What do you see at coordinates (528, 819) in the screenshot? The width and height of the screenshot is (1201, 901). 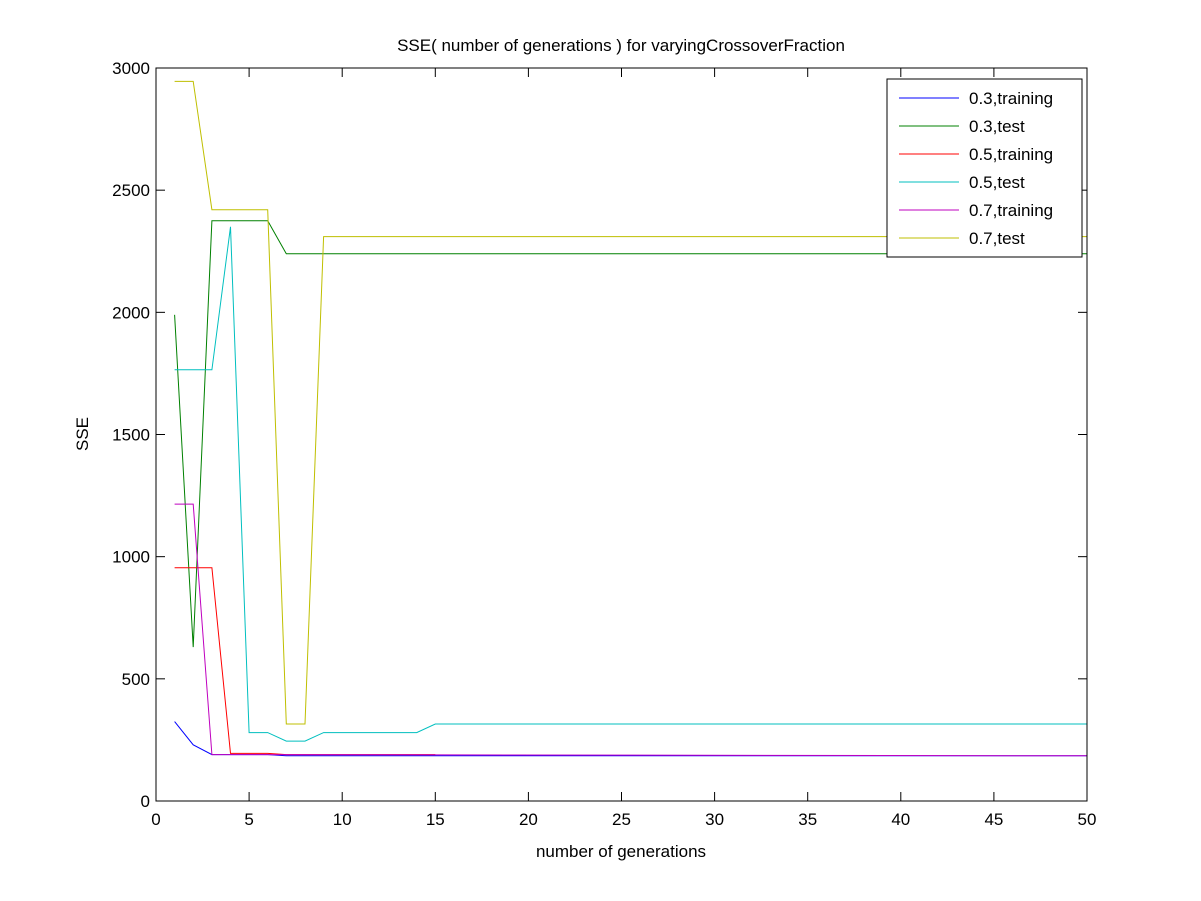 I see `x-tick-label: 20` at bounding box center [528, 819].